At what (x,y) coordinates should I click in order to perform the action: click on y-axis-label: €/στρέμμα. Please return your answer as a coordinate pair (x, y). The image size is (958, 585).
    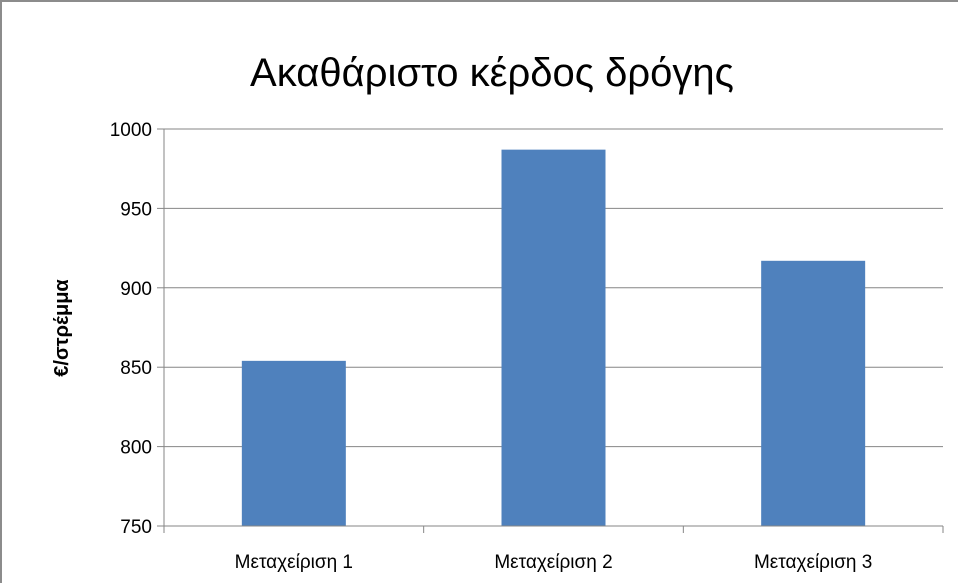
    Looking at the image, I should click on (62, 328).